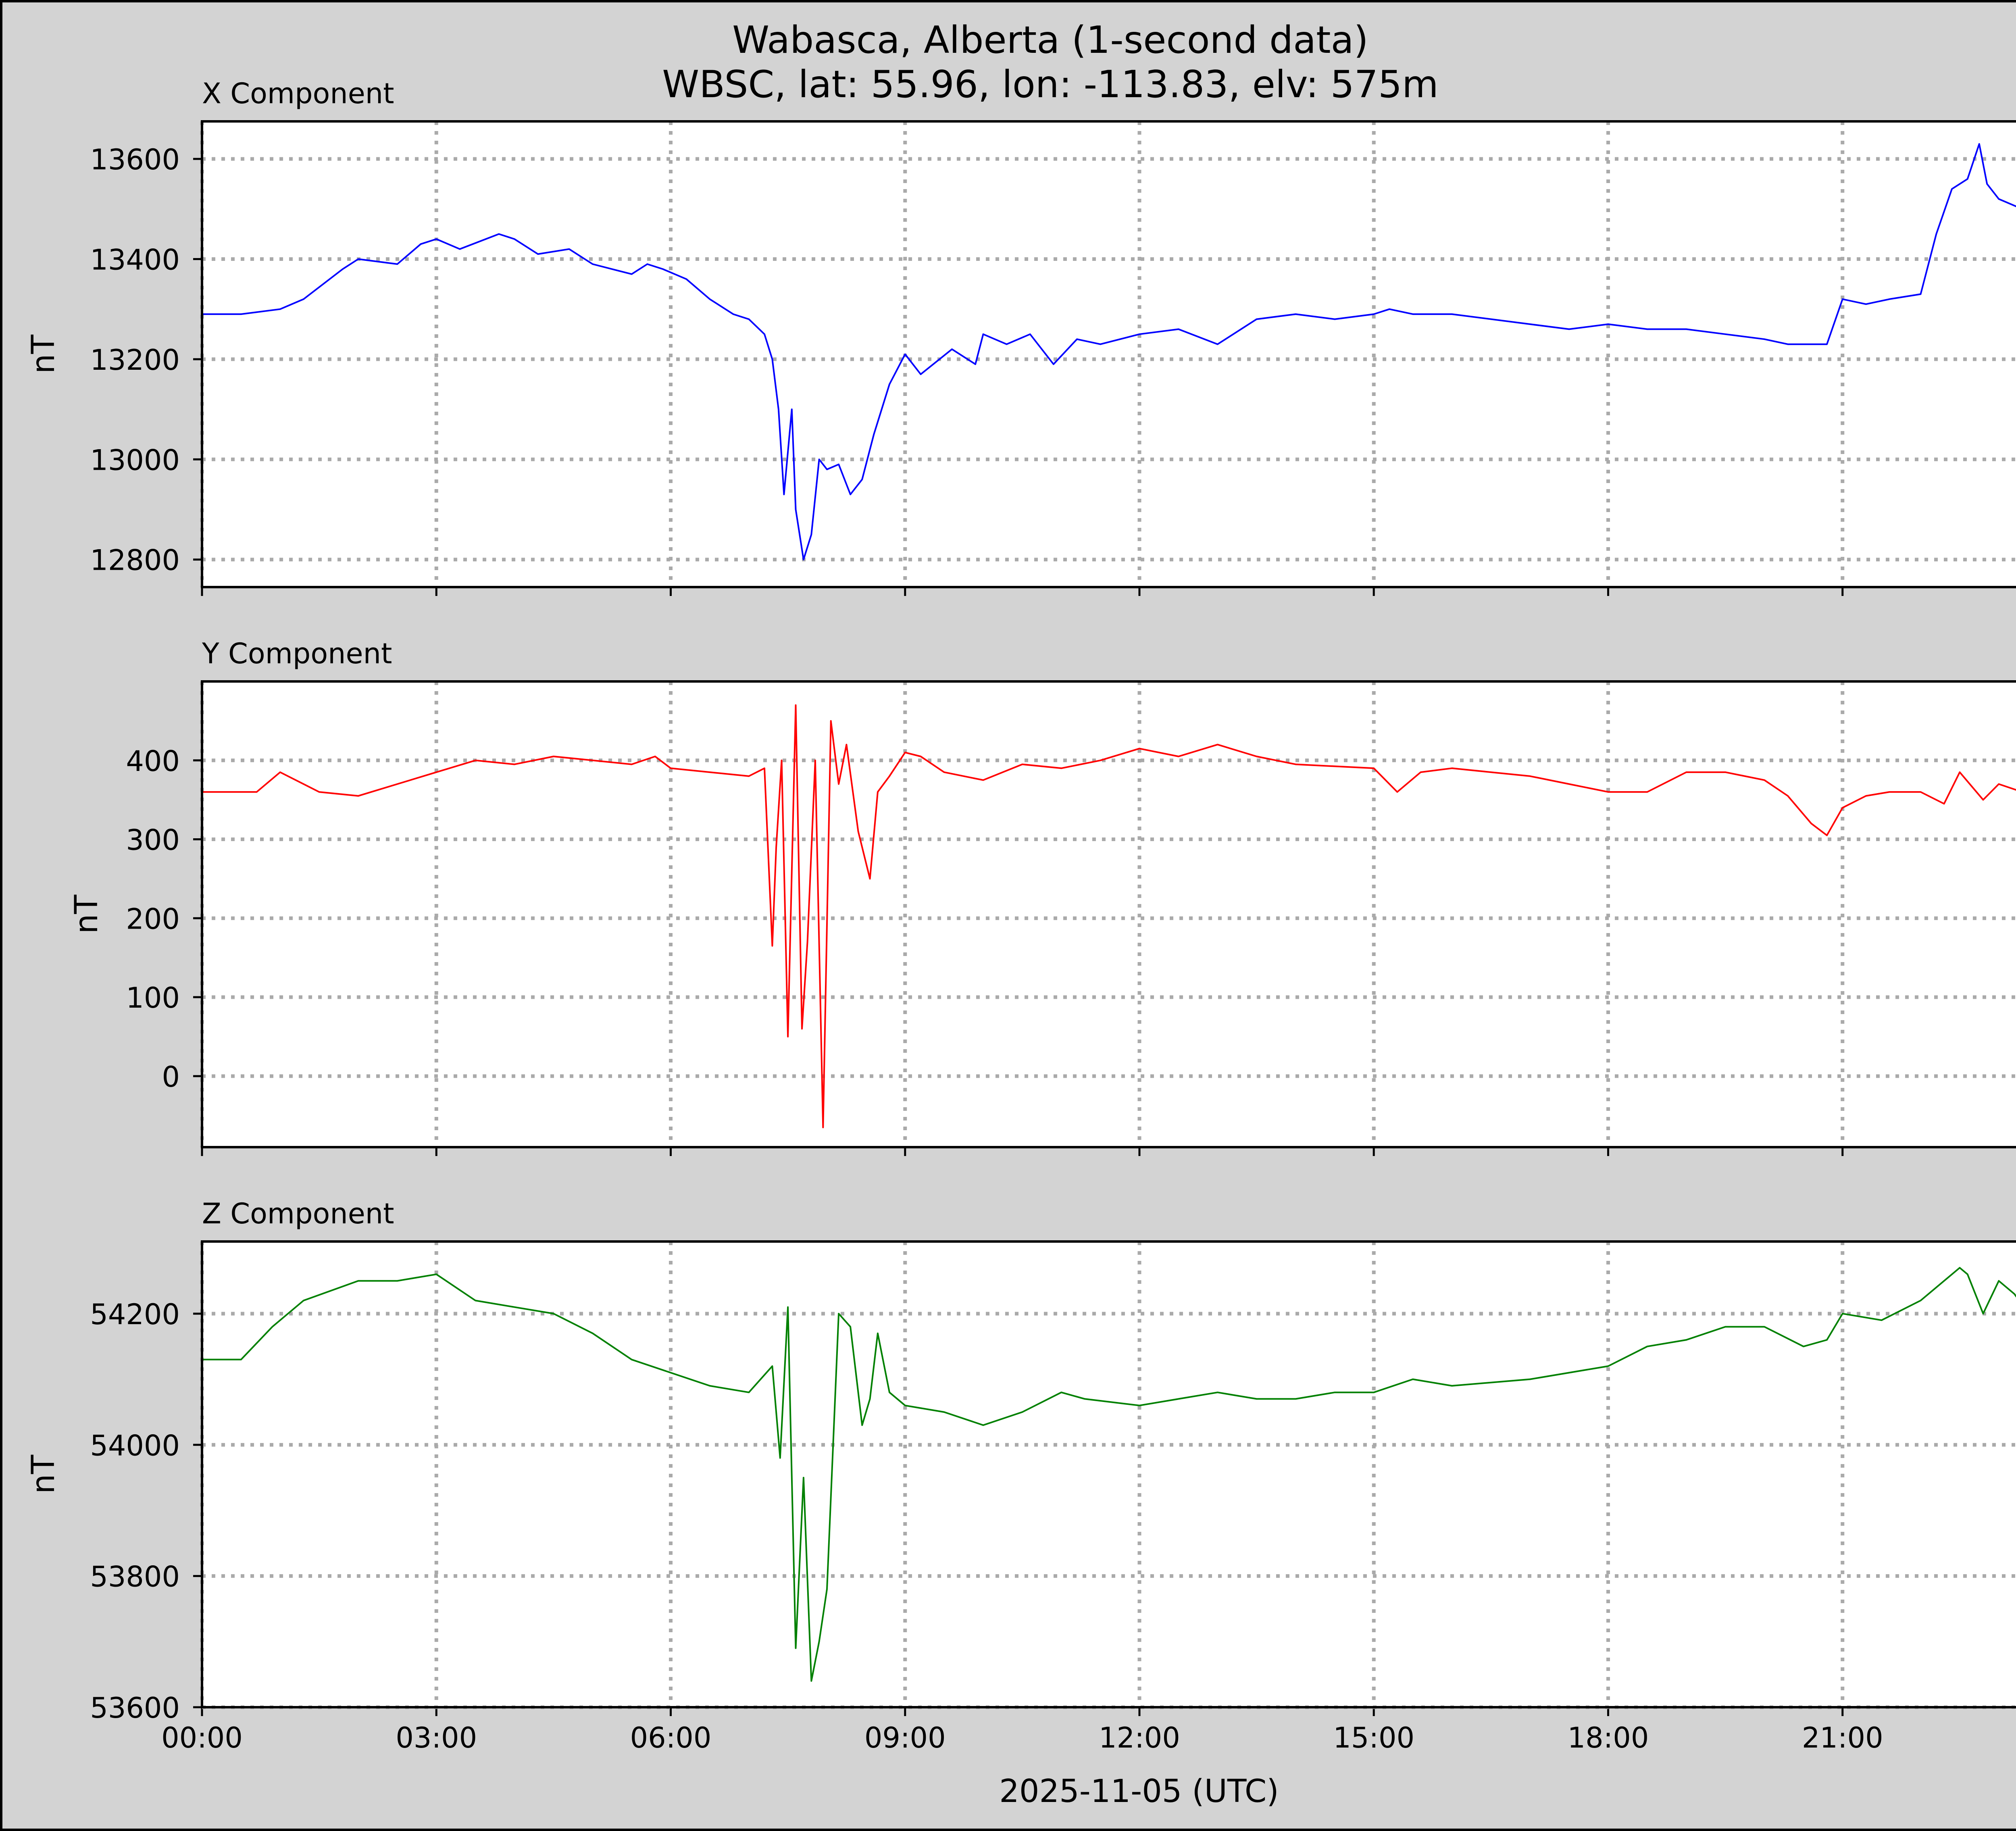  What do you see at coordinates (43, 1474) in the screenshot?
I see `z-component-ylabel: nT` at bounding box center [43, 1474].